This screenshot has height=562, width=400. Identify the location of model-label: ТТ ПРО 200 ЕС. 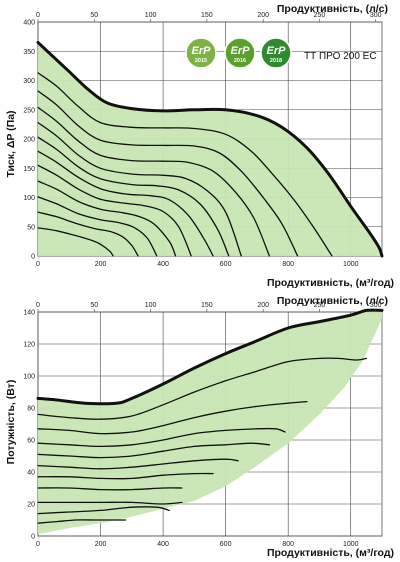
(340, 56).